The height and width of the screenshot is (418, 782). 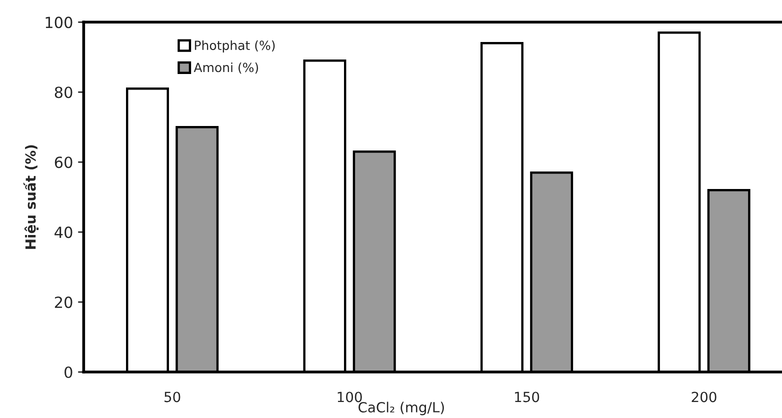 I want to click on y-tick-label: 100, so click(x=59, y=22).